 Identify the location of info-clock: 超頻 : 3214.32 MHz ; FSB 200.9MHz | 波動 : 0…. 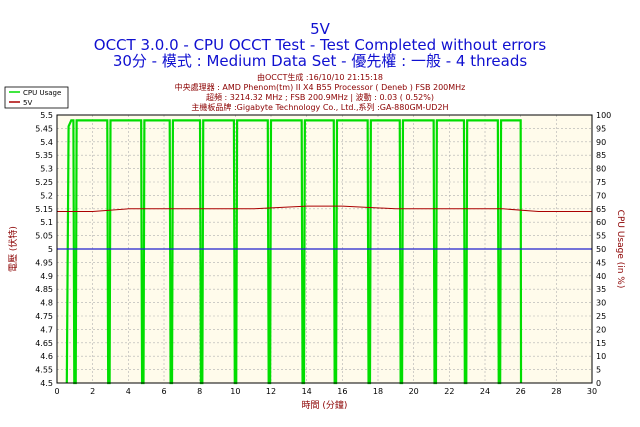
(319, 97).